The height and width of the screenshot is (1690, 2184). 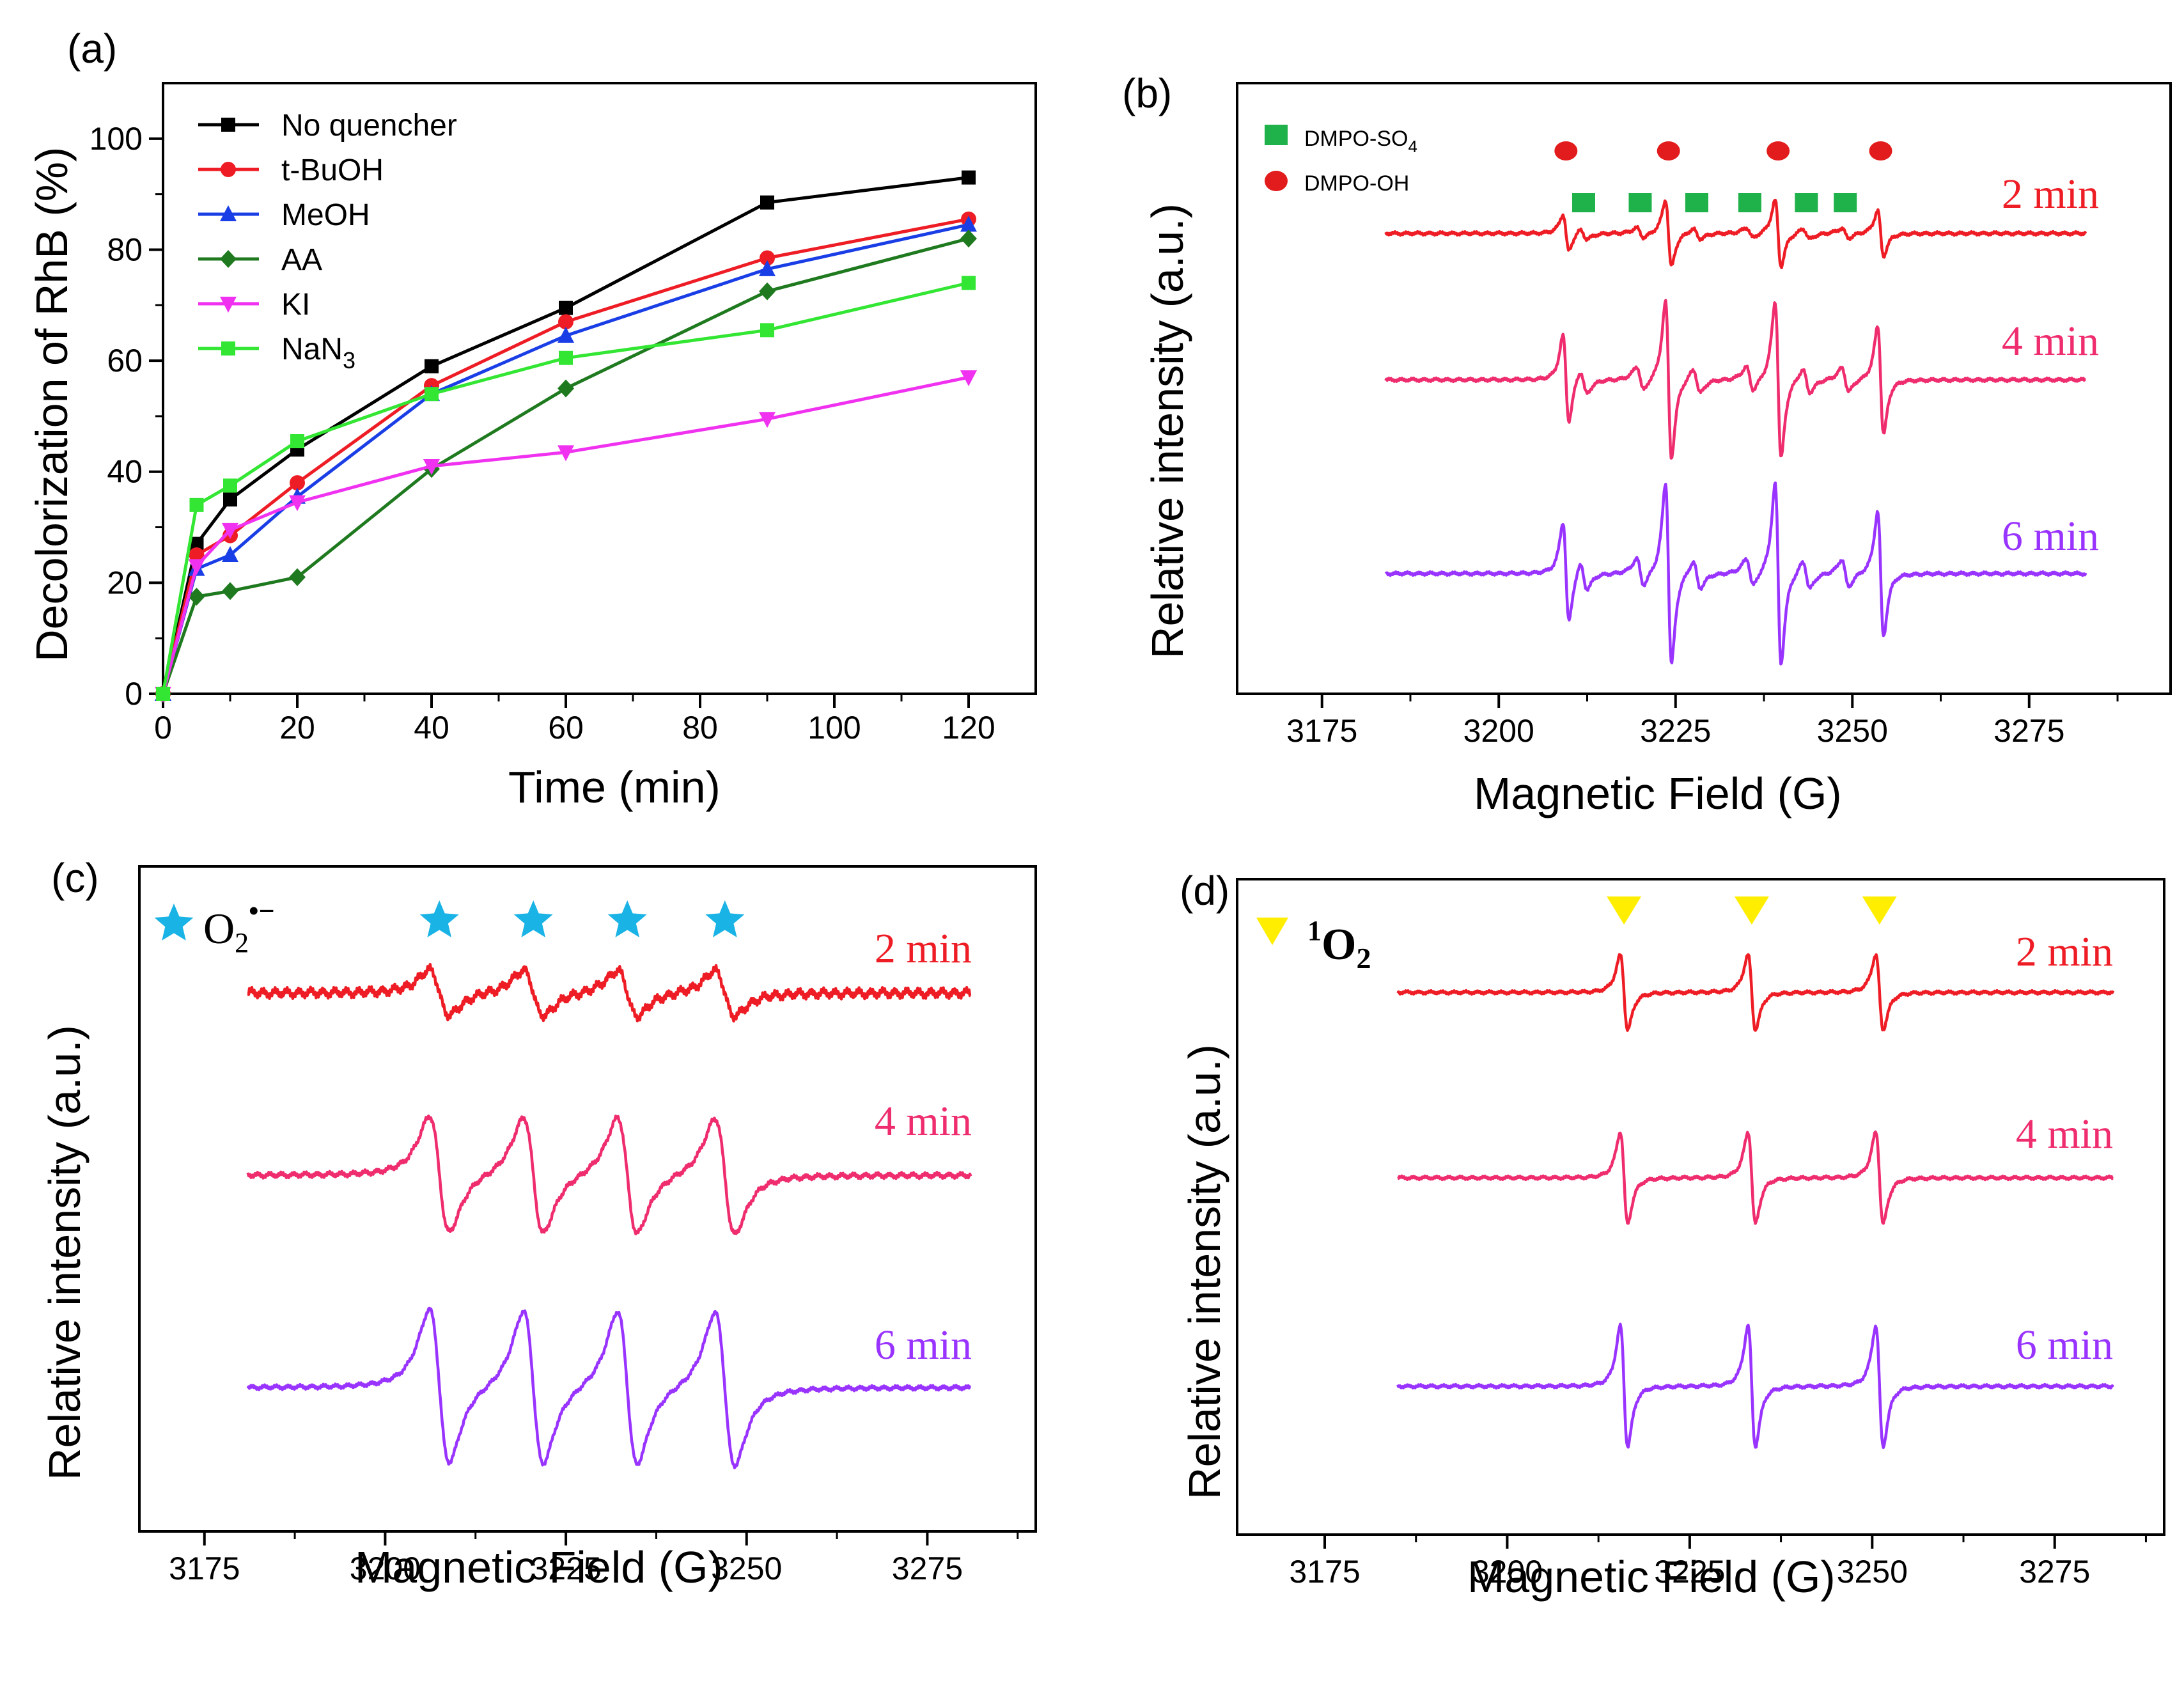 What do you see at coordinates (332, 170) in the screenshot?
I see `legend-label-t_buoh: t-BuOH` at bounding box center [332, 170].